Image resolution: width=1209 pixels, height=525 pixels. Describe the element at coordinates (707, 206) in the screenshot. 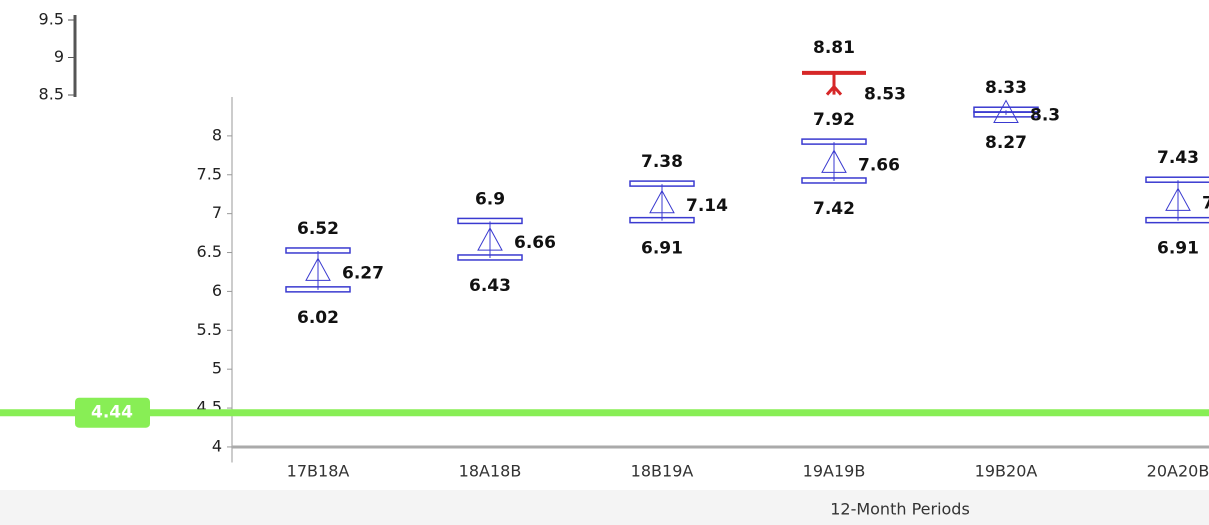

I see `mean-label: 7.14` at that location.